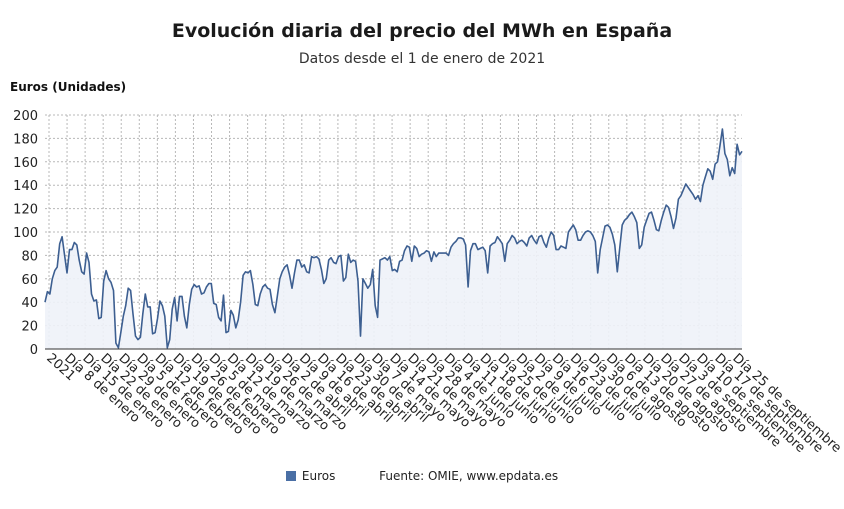  Describe the element at coordinates (422, 59) in the screenshot. I see `chart-subtitle: Datos desde el 1 de enero de 2021` at that location.